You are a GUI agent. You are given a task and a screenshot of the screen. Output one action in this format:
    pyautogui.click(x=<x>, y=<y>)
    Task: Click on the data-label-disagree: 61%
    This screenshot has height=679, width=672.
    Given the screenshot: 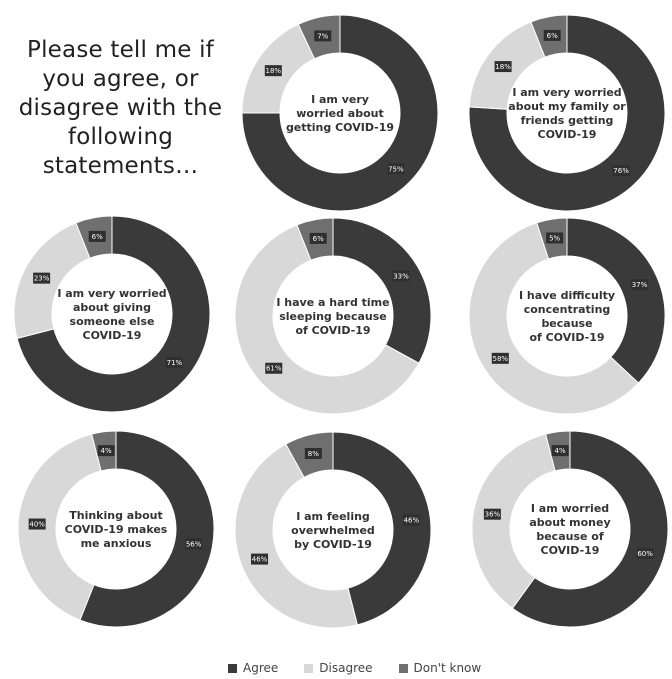 What is the action you would take?
    pyautogui.click(x=274, y=369)
    